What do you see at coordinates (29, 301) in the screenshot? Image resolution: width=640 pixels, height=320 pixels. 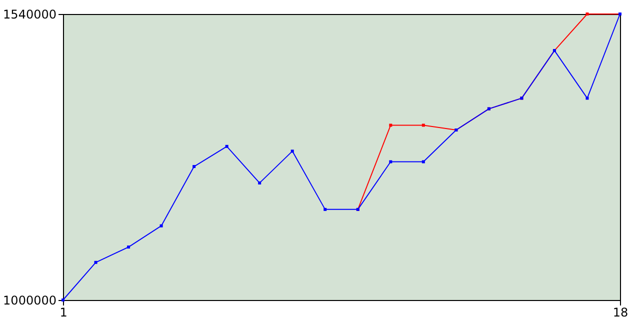 I see `y-tick-label: 1000000` at bounding box center [29, 301].